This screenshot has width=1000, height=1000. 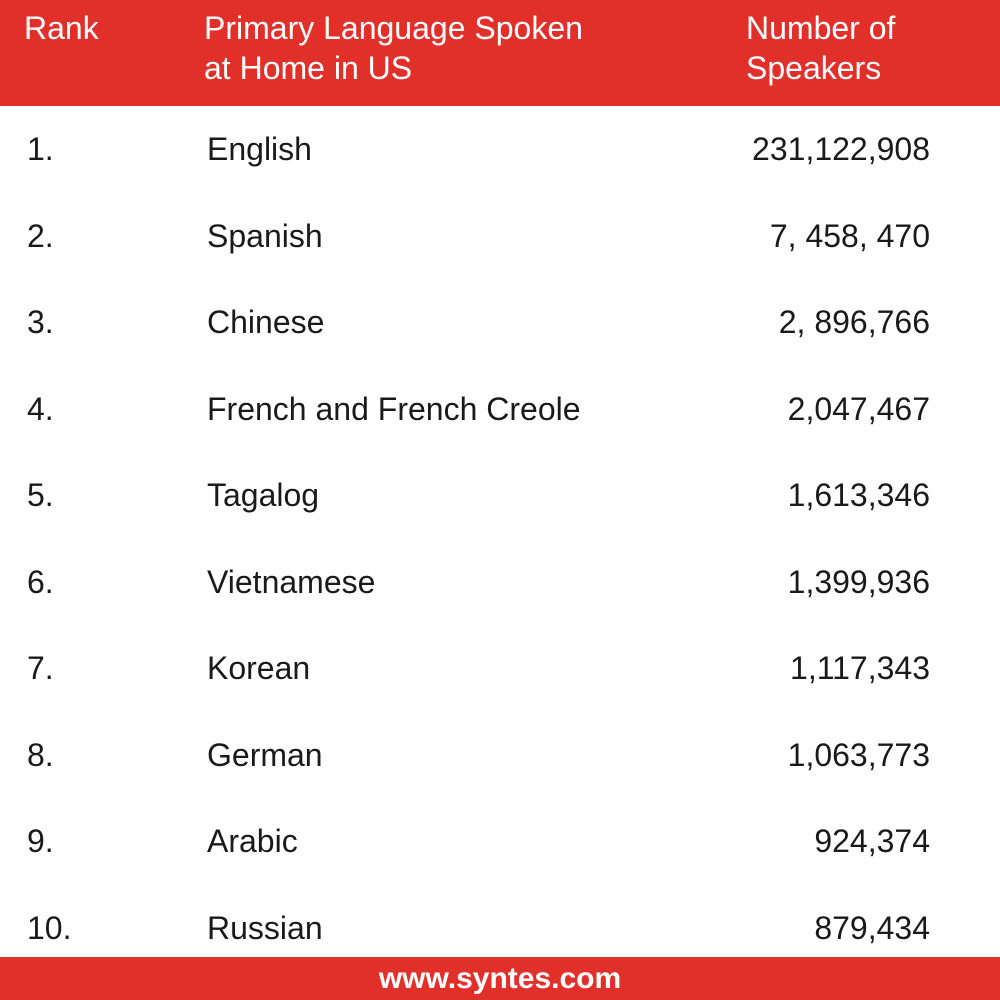 I want to click on speakers-cell: 924,374, so click(x=872, y=841).